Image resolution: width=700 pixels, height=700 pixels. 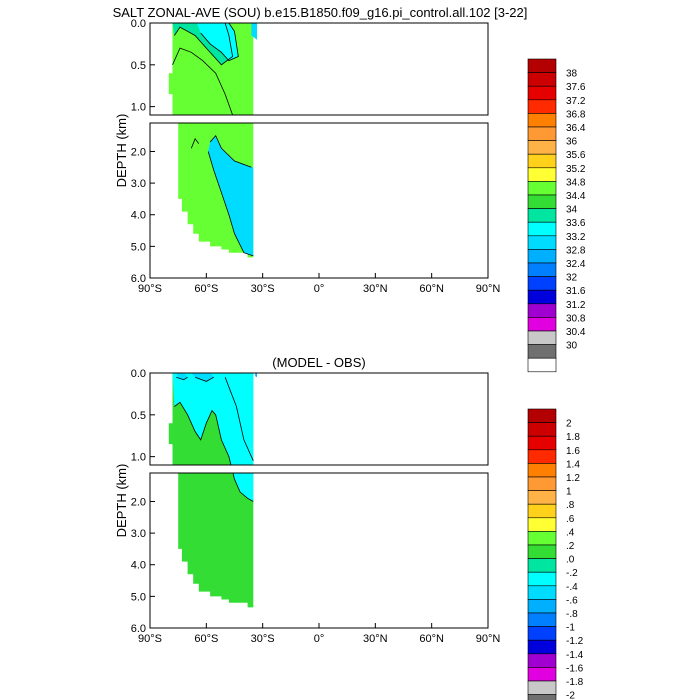 What do you see at coordinates (576, 291) in the screenshot?
I see `colorbar-label: 31.6` at bounding box center [576, 291].